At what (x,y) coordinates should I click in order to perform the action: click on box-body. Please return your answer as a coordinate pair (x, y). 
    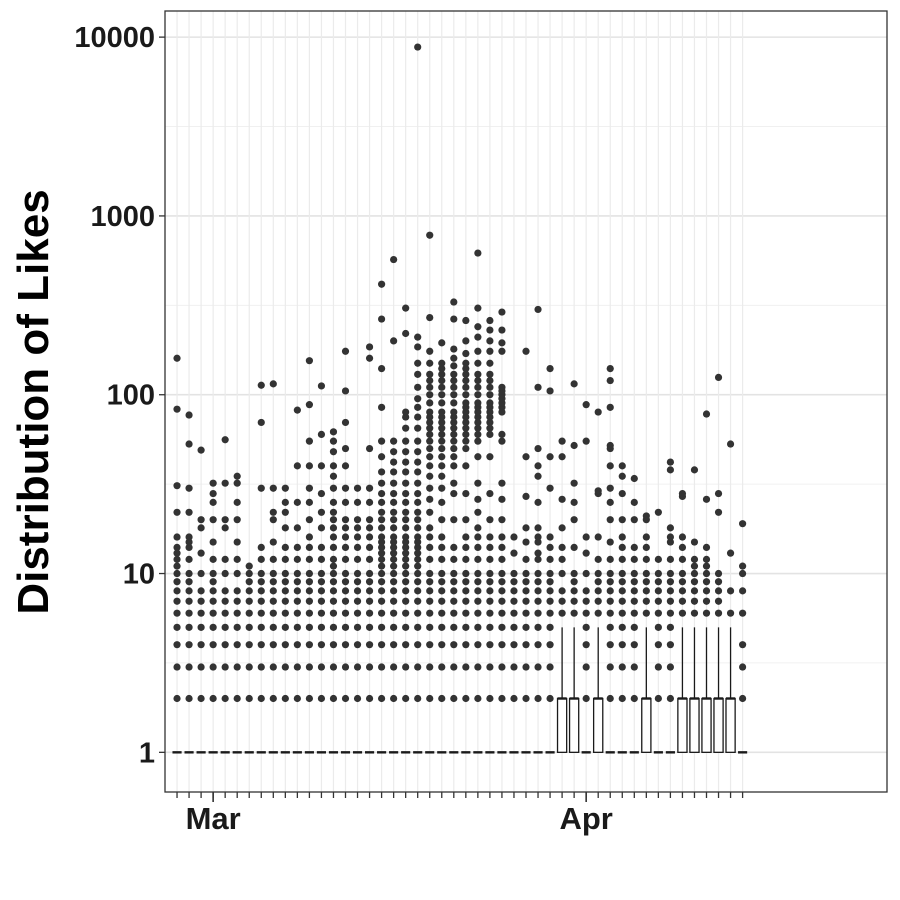
    Looking at the image, I should click on (694, 725).